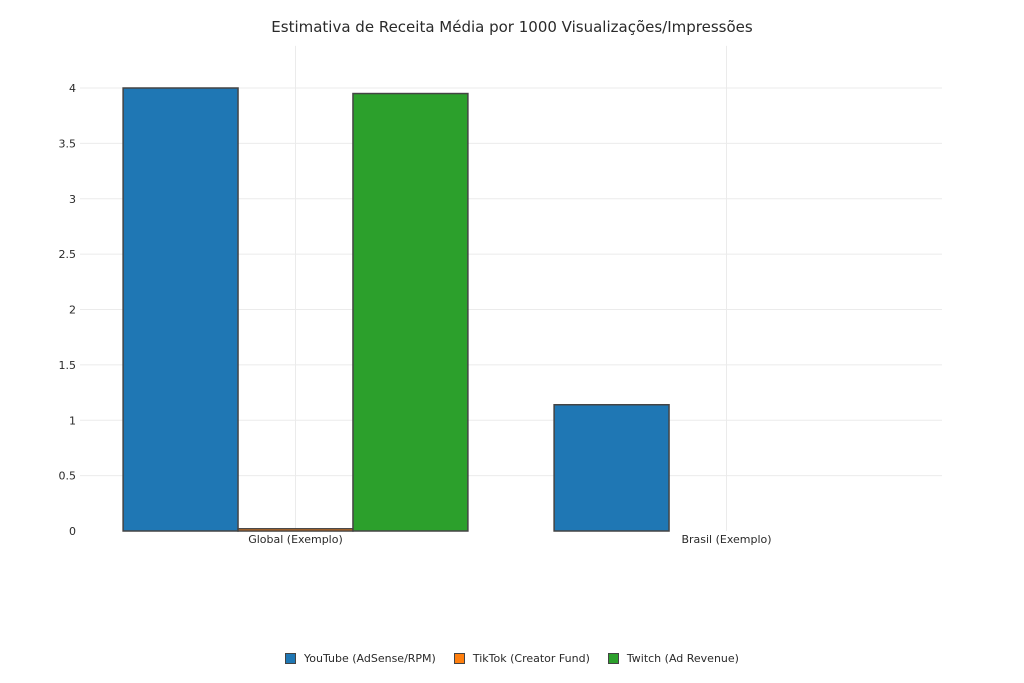 The image size is (1024, 683). I want to click on legend-item-twitch: Twitch (Ad Revenue), so click(673, 658).